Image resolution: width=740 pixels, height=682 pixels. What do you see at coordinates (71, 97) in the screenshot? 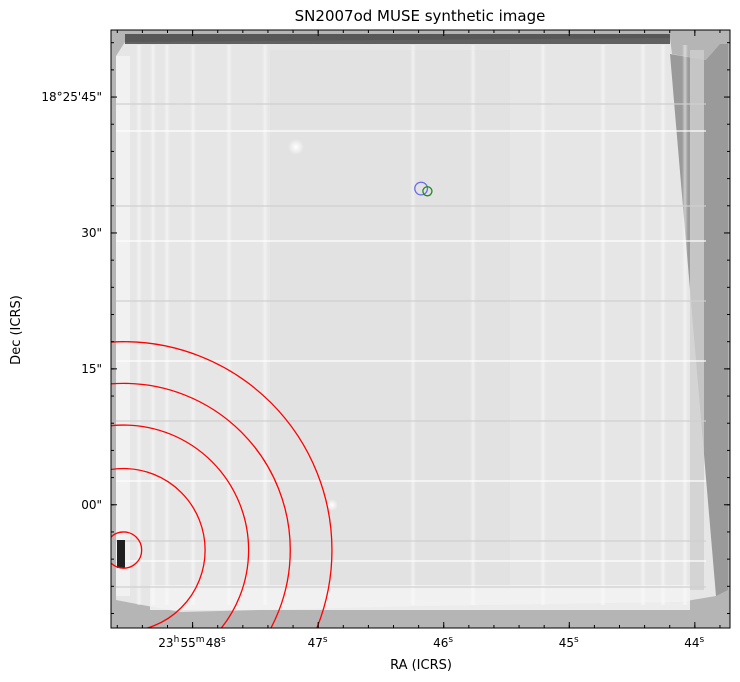
I see `y-tick-label: 18°25'45"` at bounding box center [71, 97].